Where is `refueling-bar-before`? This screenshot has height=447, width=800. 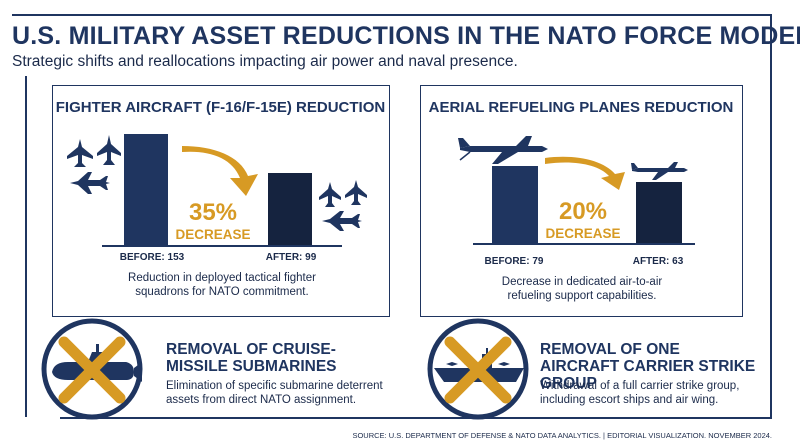 refueling-bar-before is located at coordinates (515, 204).